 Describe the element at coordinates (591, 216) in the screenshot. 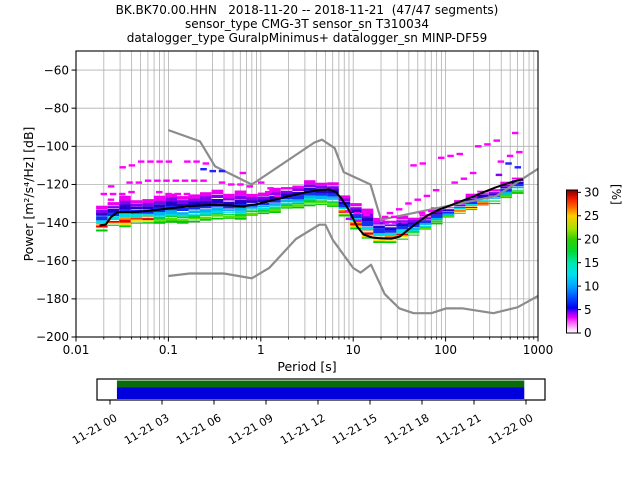

I see `colorbar-tick-label: 25` at that location.